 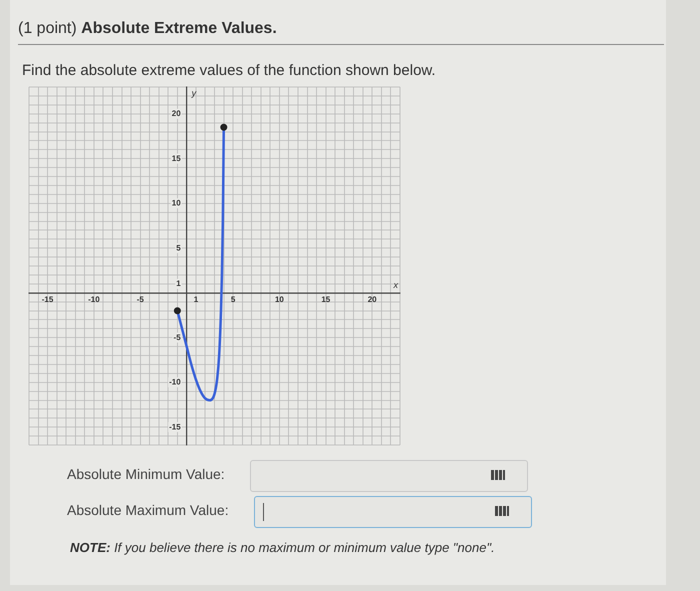 I want to click on chart-title: (1 point) Absolute Extreme Values., so click(x=147, y=29).